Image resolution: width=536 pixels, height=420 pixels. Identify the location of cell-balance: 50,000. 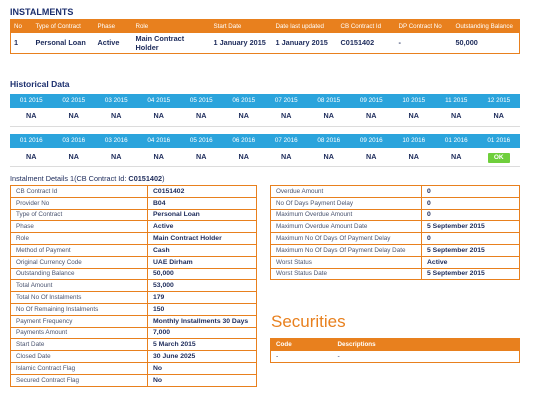
(466, 43).